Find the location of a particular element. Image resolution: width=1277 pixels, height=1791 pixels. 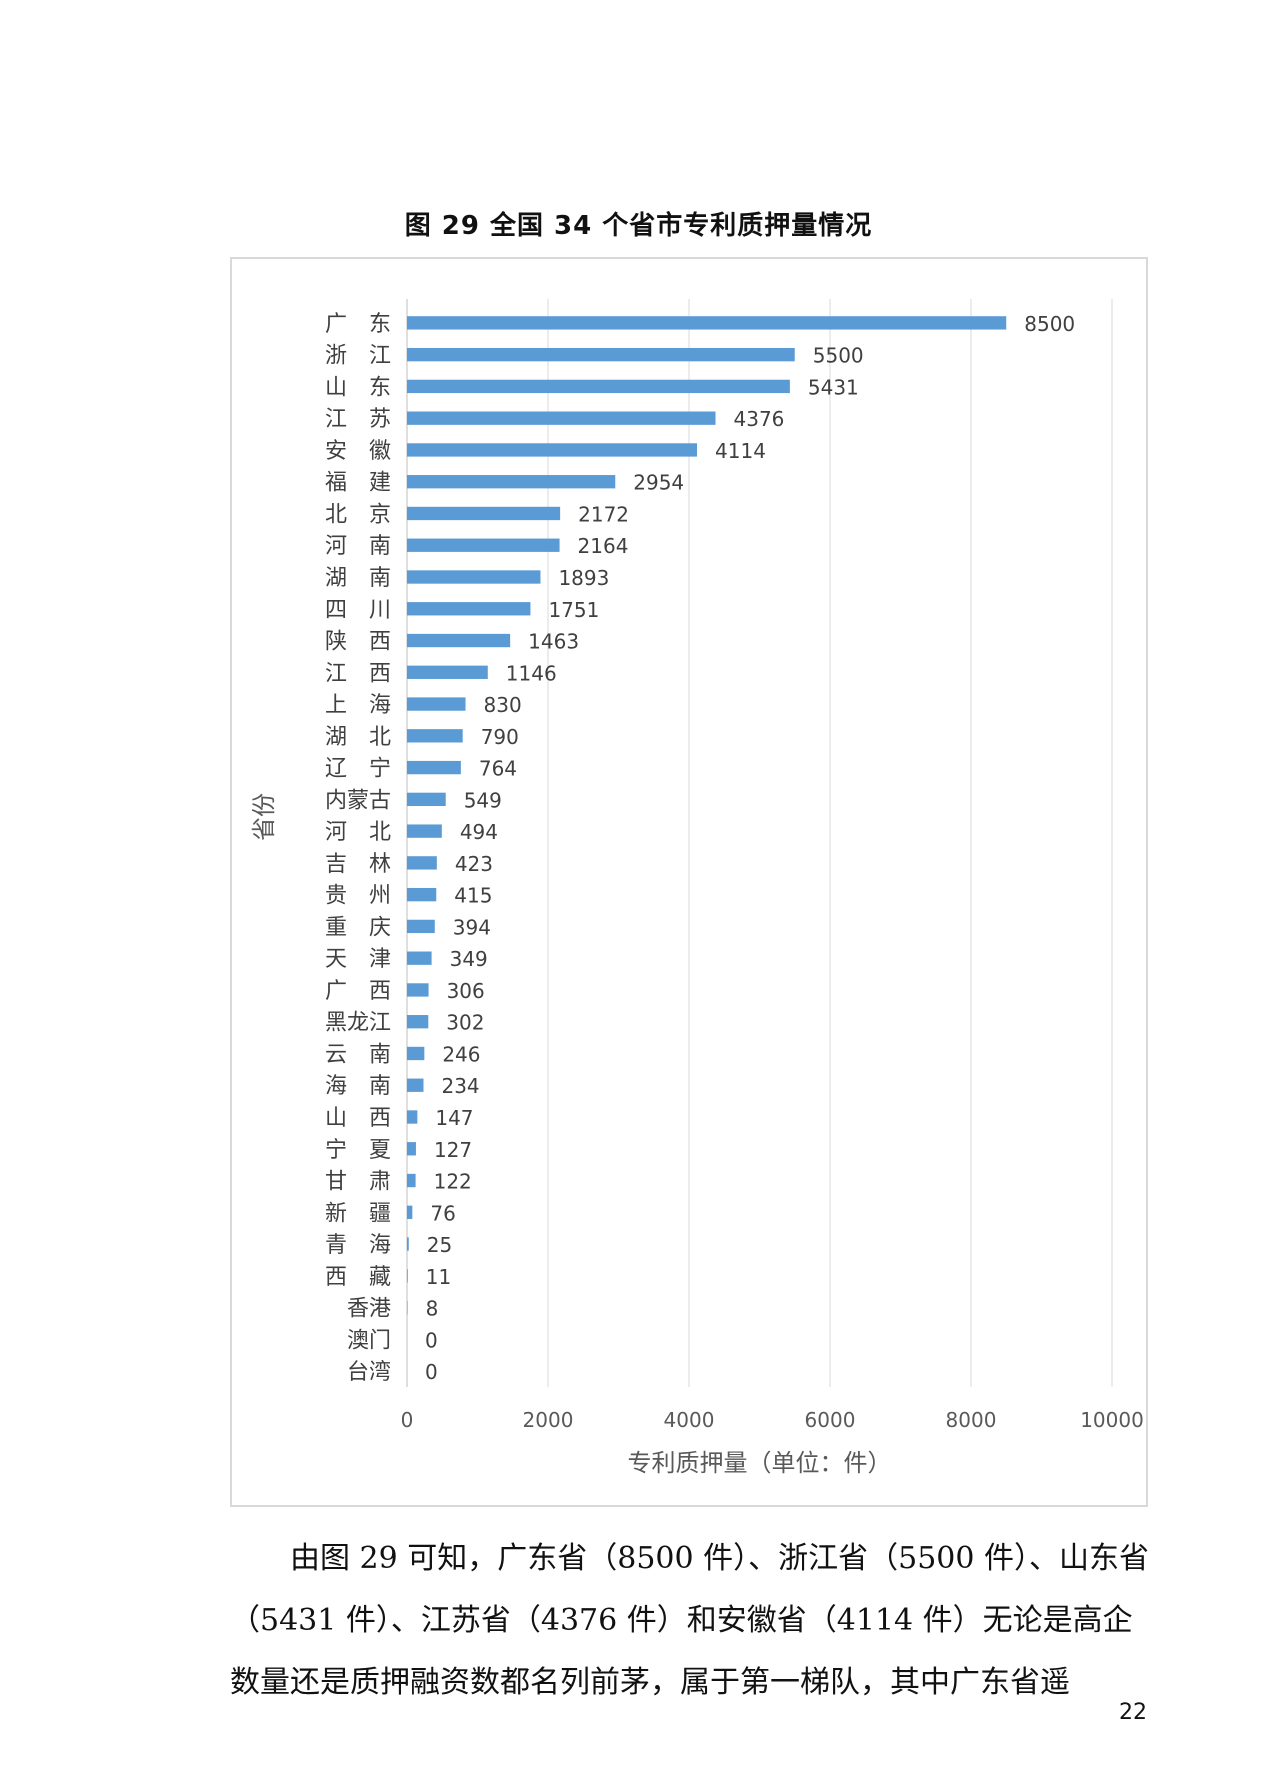

value-label: 1146 is located at coordinates (531, 673).